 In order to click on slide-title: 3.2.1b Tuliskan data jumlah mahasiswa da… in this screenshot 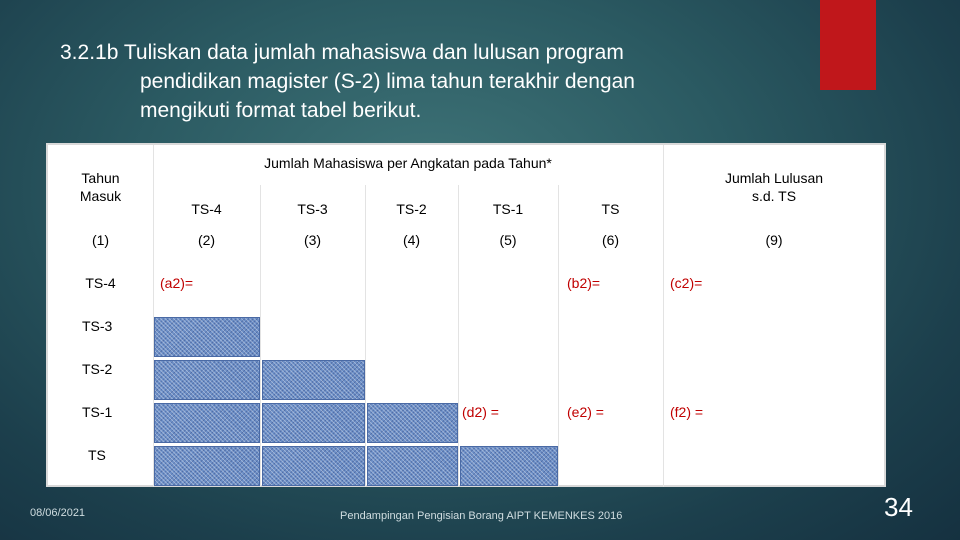, I will do `click(420, 81)`.